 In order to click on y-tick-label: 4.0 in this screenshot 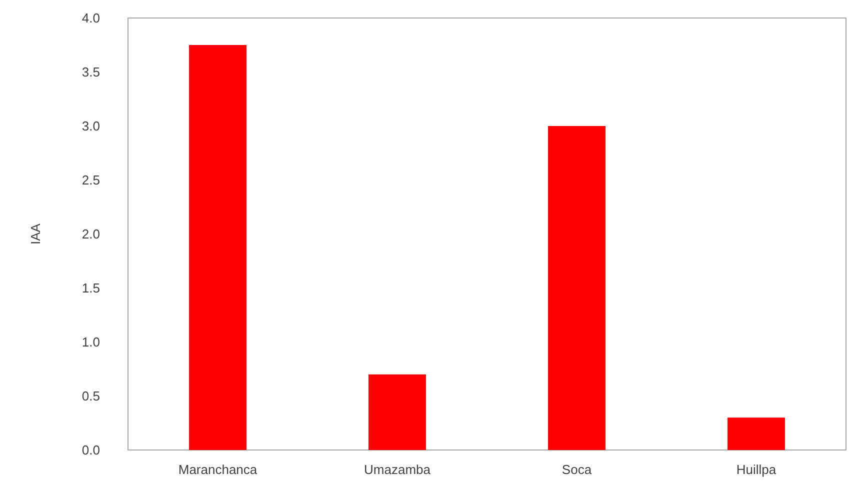, I will do `click(91, 18)`.